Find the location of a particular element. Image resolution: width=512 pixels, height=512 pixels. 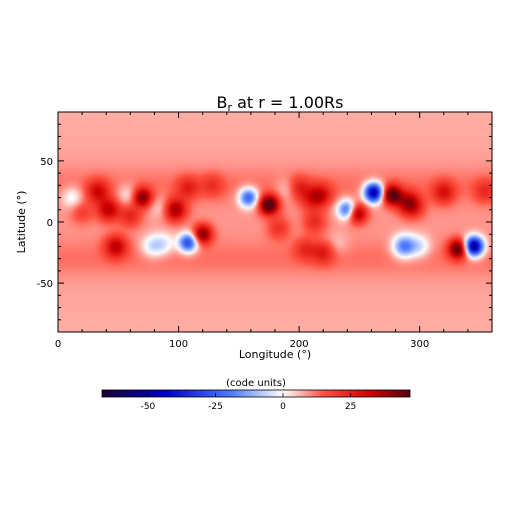

colorbar-tick-label: -25 is located at coordinates (215, 407).